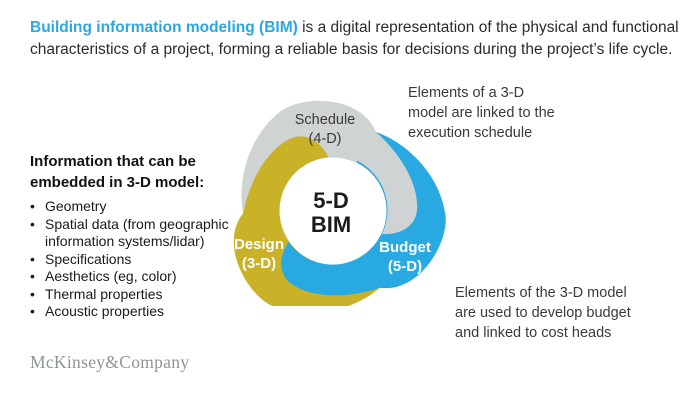 Image resolution: width=699 pixels, height=400 pixels. I want to click on list-item: • Acoustic properties, so click(130, 312).